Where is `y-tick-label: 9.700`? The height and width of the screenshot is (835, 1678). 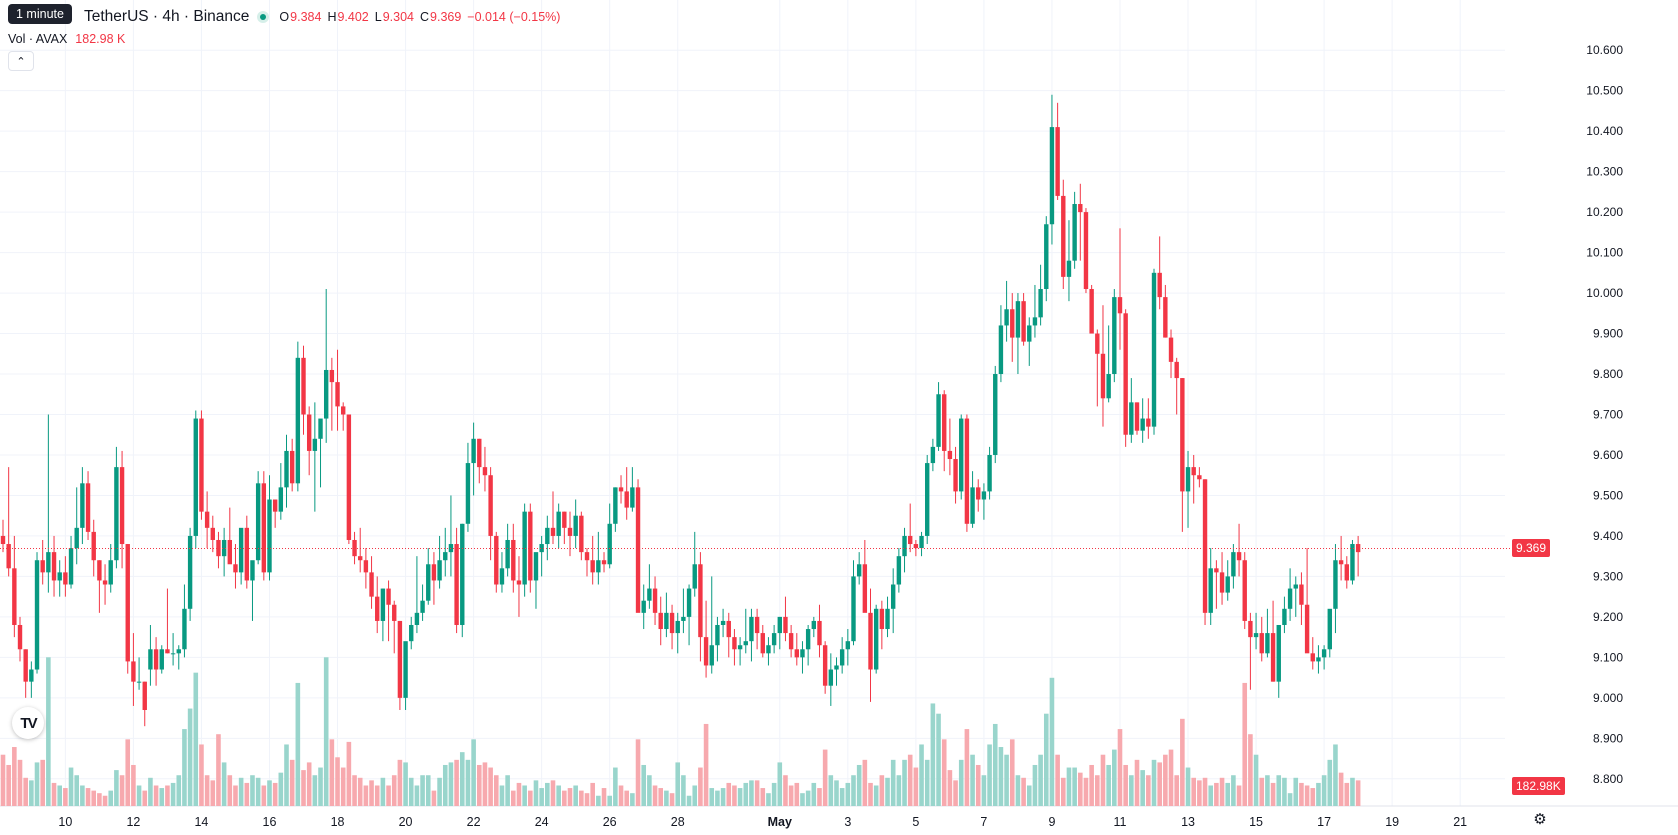 y-tick-label: 9.700 is located at coordinates (1608, 415).